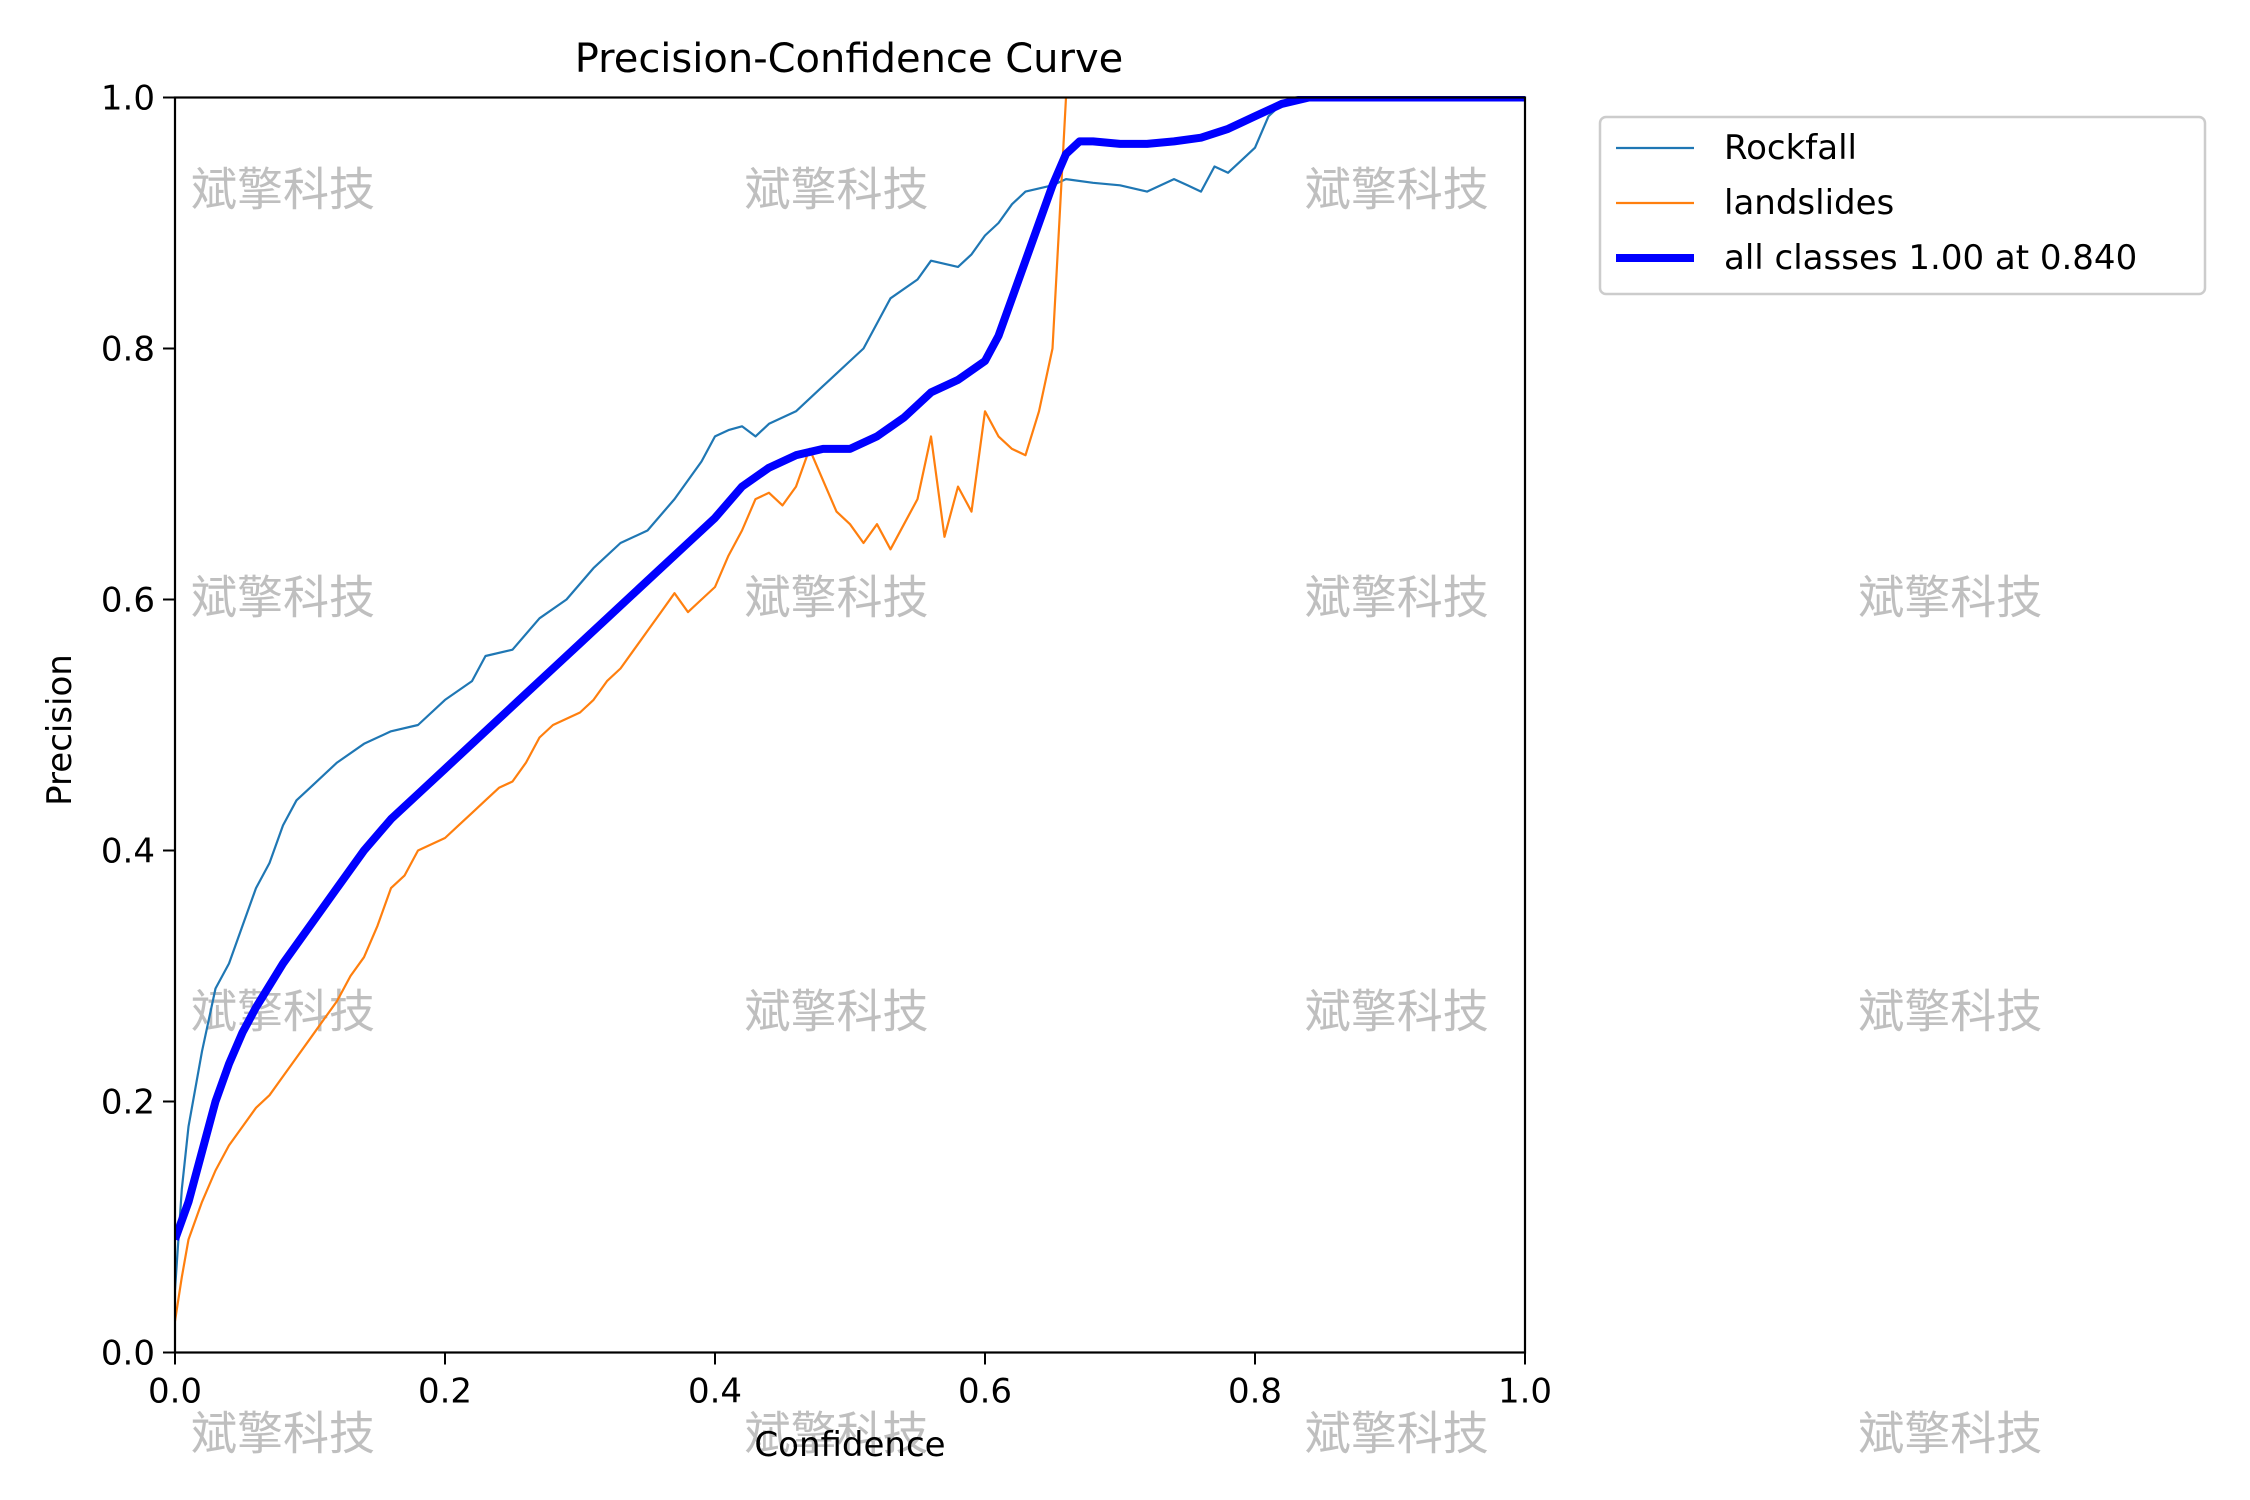 The width and height of the screenshot is (2250, 1500). Describe the element at coordinates (128, 350) in the screenshot. I see `y-tick-label: 0.8` at that location.